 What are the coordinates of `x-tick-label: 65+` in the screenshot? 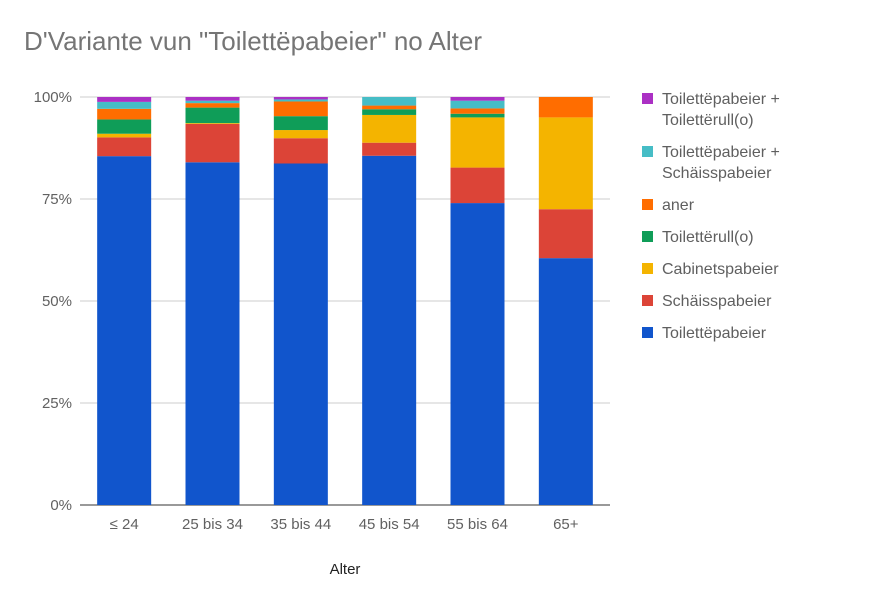 It's located at (566, 524).